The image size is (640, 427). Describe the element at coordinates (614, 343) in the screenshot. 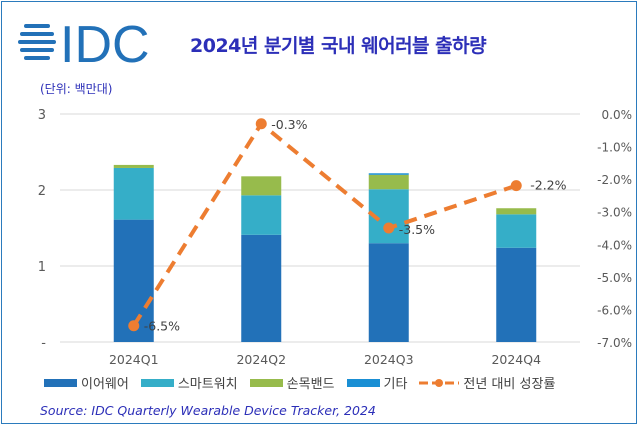

I see `right-tick-label: -7.0%` at that location.